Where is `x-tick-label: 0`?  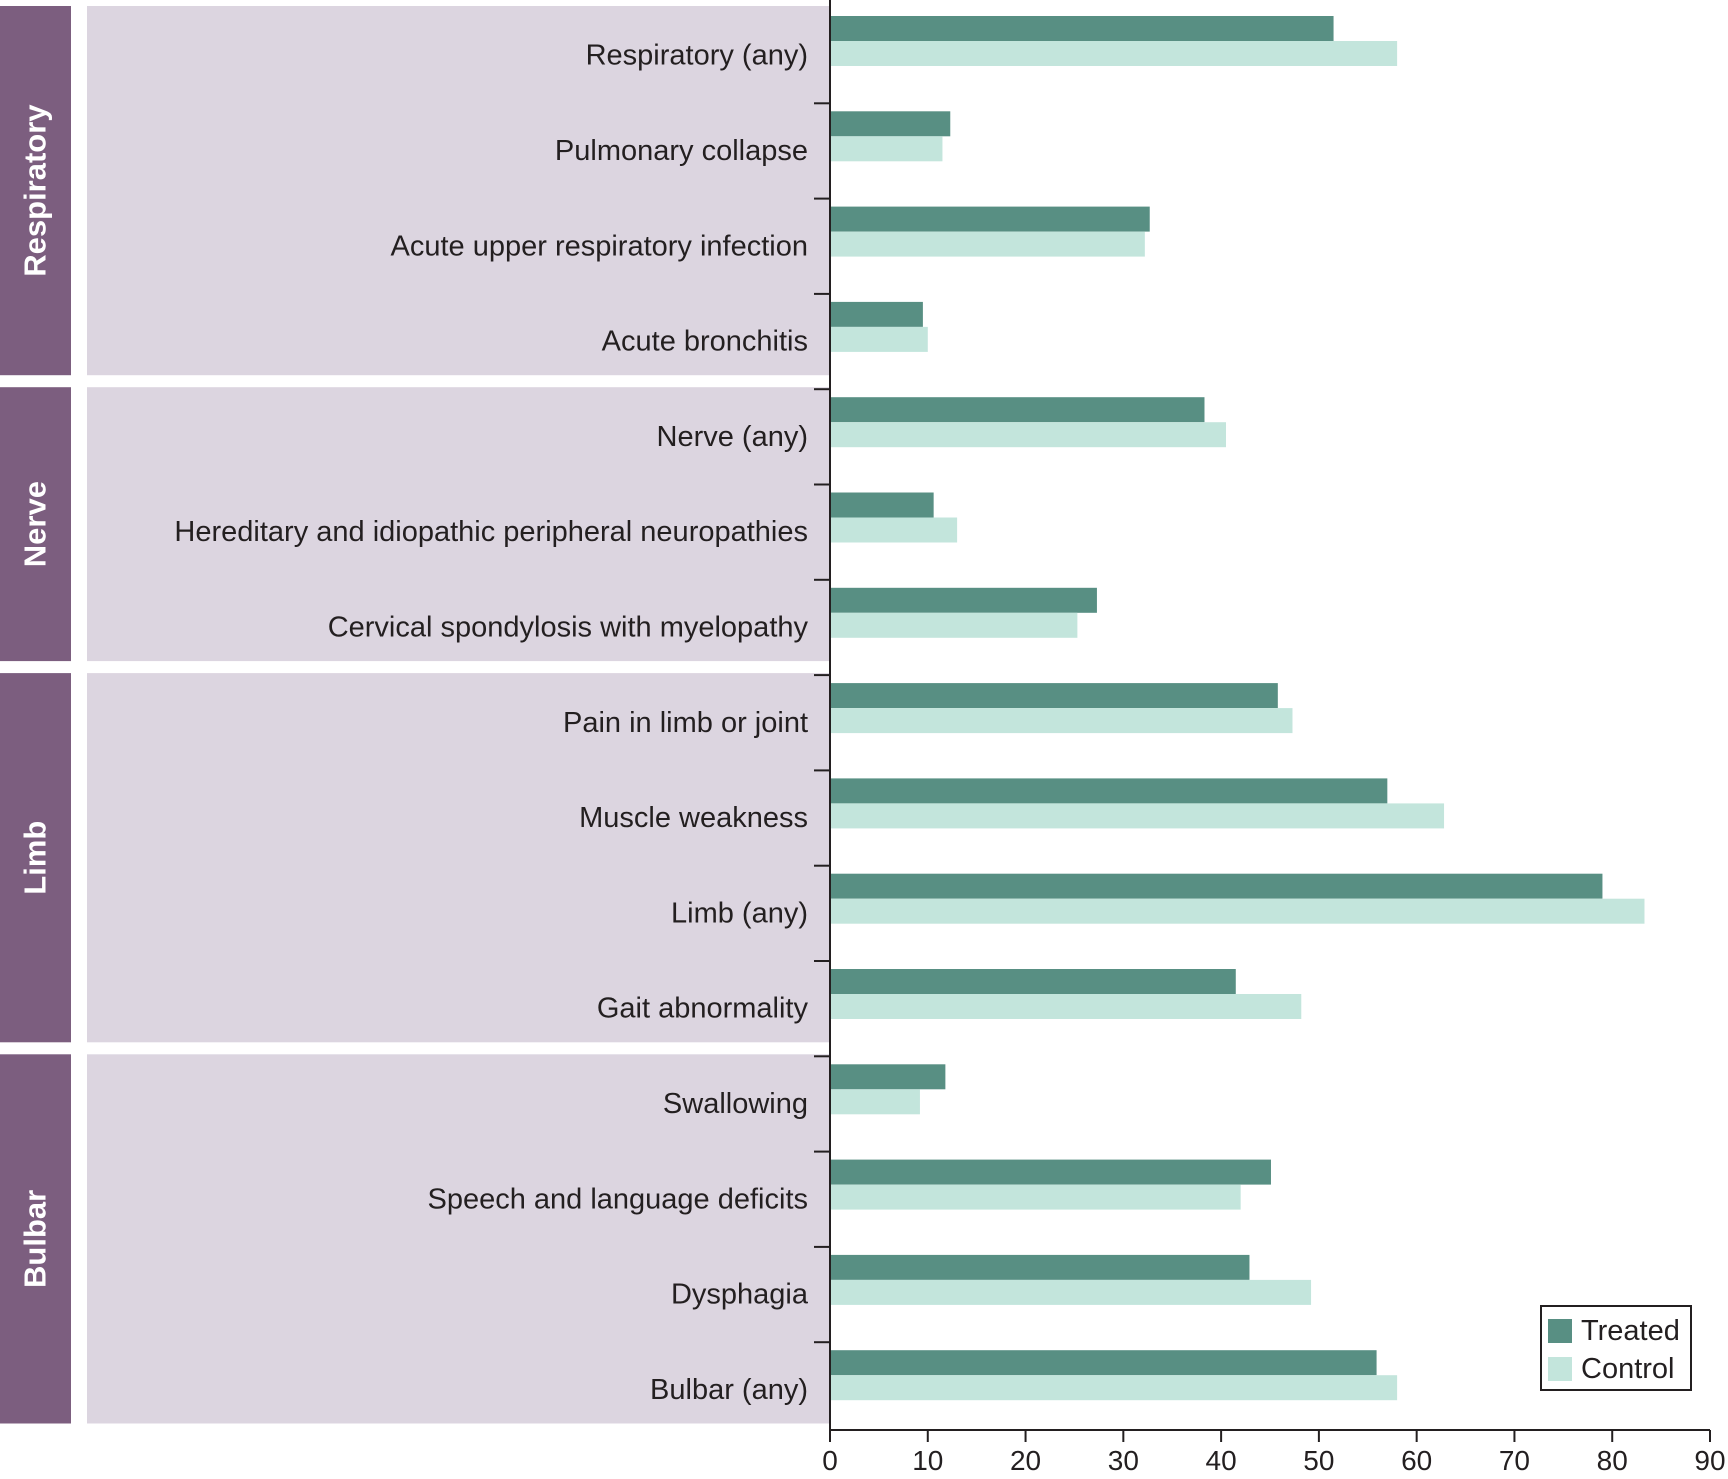 x-tick-label: 0 is located at coordinates (830, 1460).